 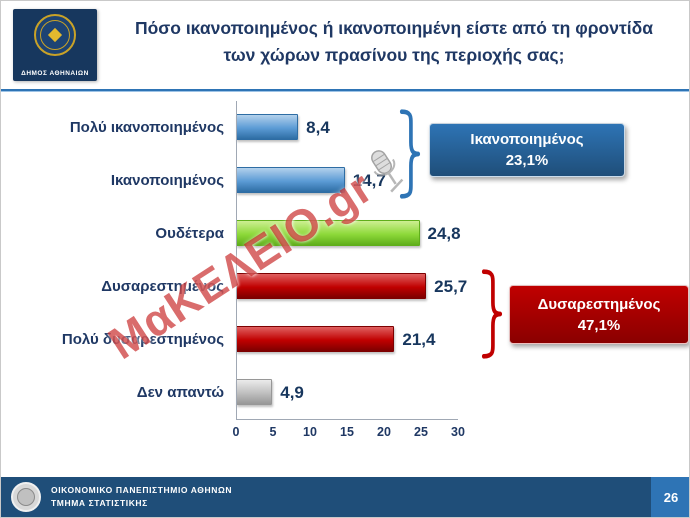 I want to click on bar-no-answer, so click(x=254, y=392).